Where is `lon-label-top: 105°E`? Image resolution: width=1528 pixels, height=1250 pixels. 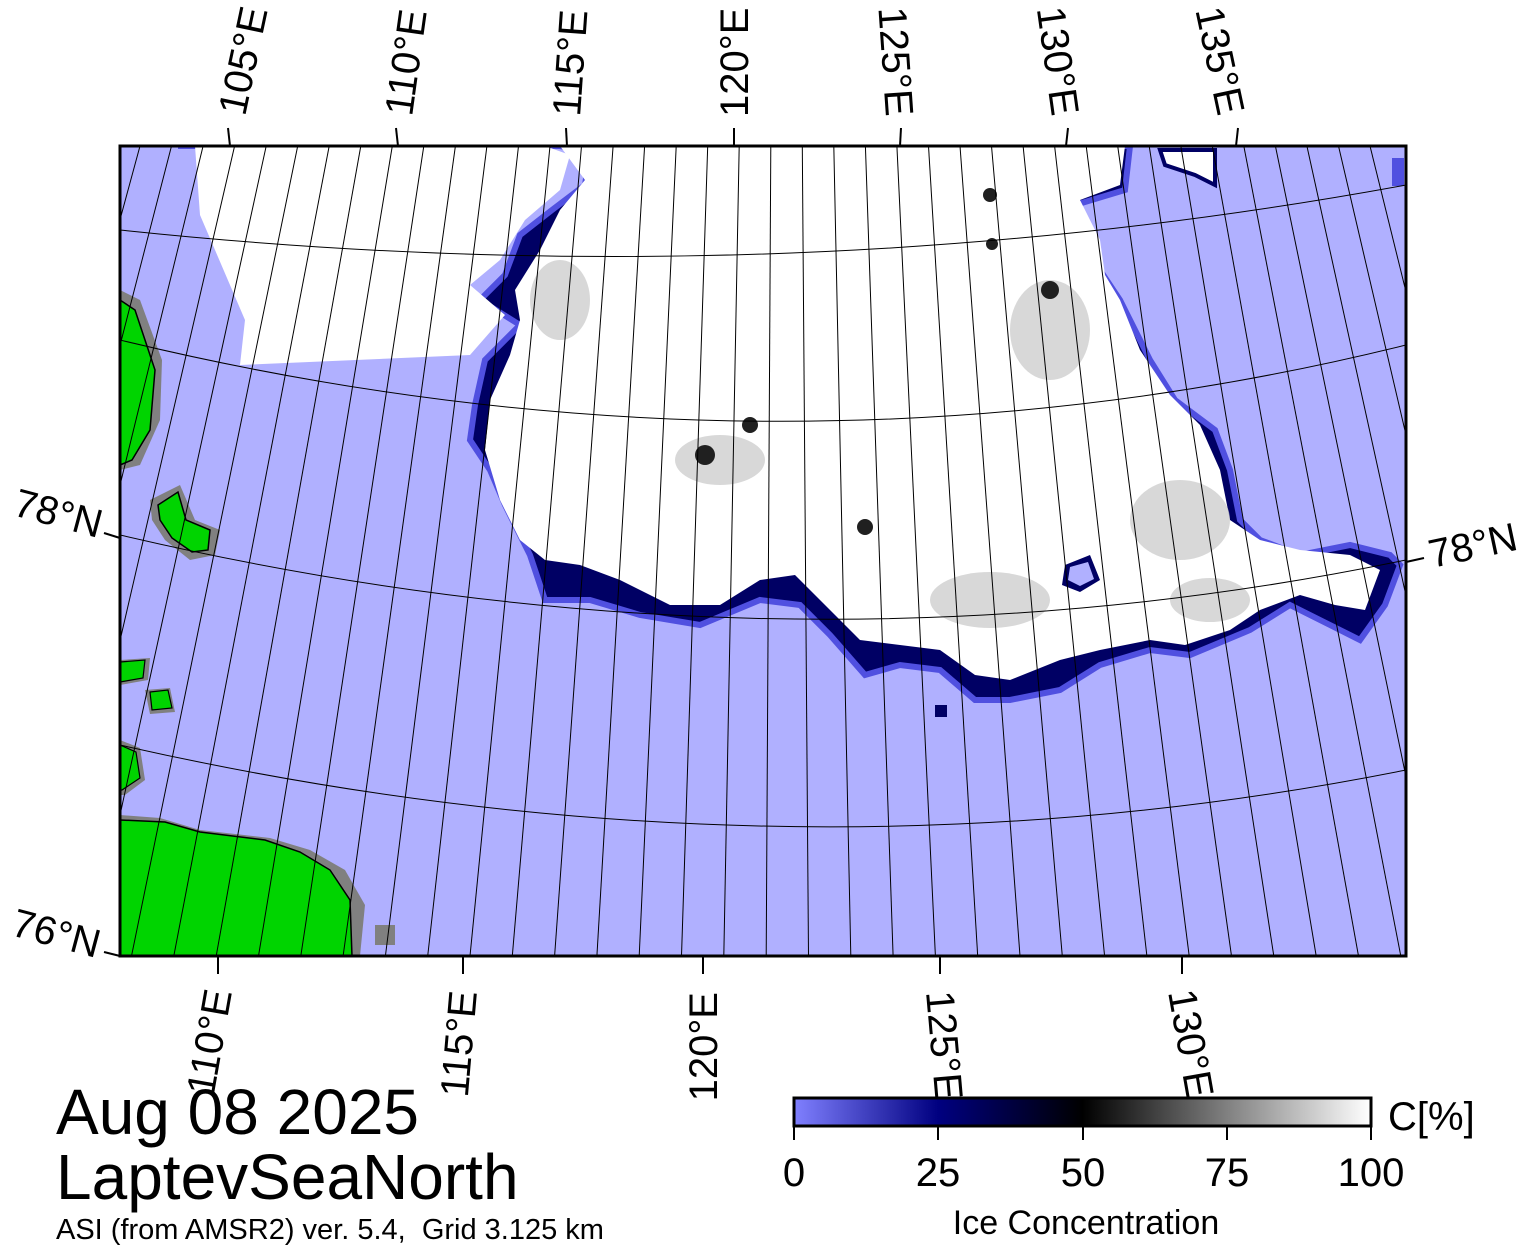 lon-label-top: 105°E is located at coordinates (244, 61).